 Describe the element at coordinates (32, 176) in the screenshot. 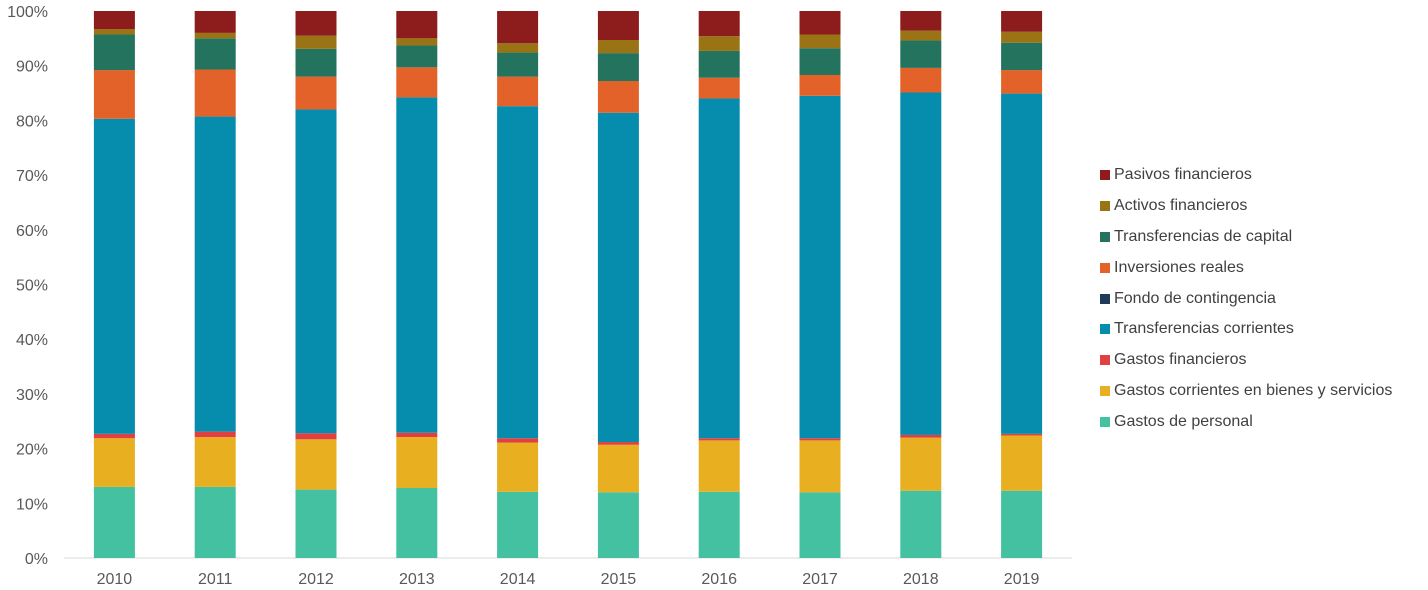

I see `y-tick-label: 70%` at that location.